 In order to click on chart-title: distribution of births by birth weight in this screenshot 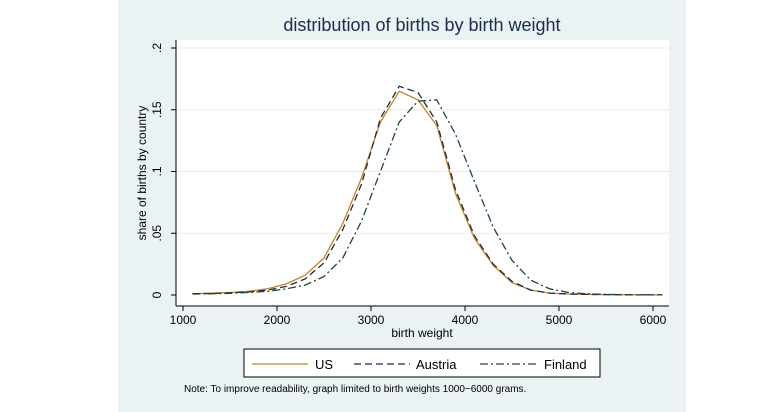, I will do `click(421, 25)`.